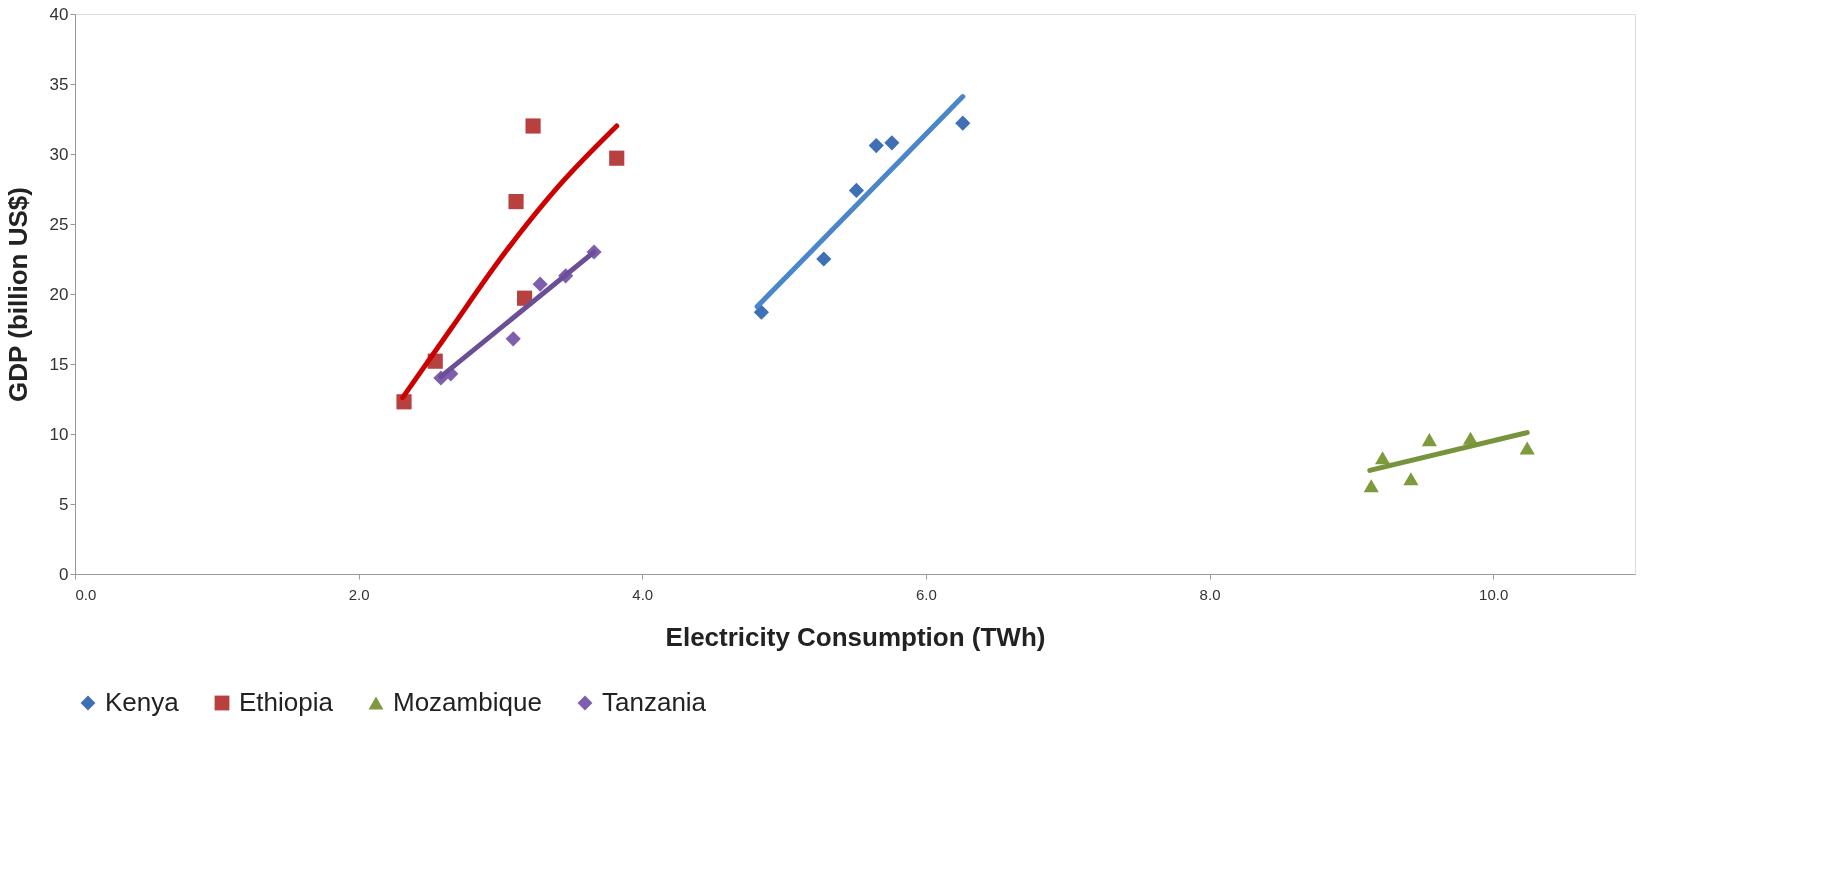 The height and width of the screenshot is (884, 1833). What do you see at coordinates (64, 574) in the screenshot?
I see `y-tick-label: 0` at bounding box center [64, 574].